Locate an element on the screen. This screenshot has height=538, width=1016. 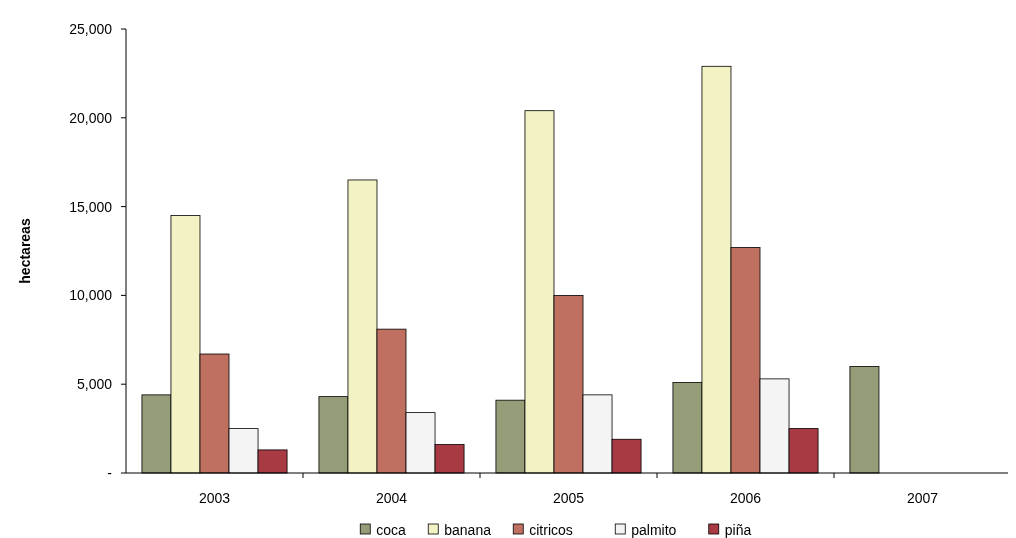
legend-label: palmito is located at coordinates (654, 529).